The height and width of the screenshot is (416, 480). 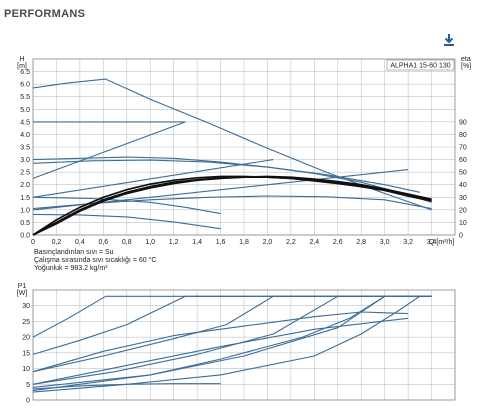 I want to click on note-density: Yoğunluk = 983.2 kg/m³, so click(x=71, y=268).